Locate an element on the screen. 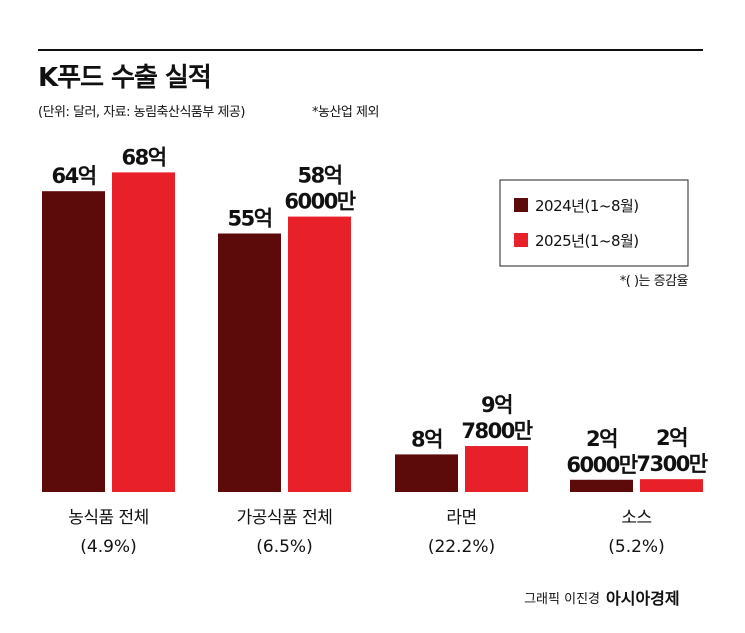  value-label: 58억 6000만 is located at coordinates (319, 189).